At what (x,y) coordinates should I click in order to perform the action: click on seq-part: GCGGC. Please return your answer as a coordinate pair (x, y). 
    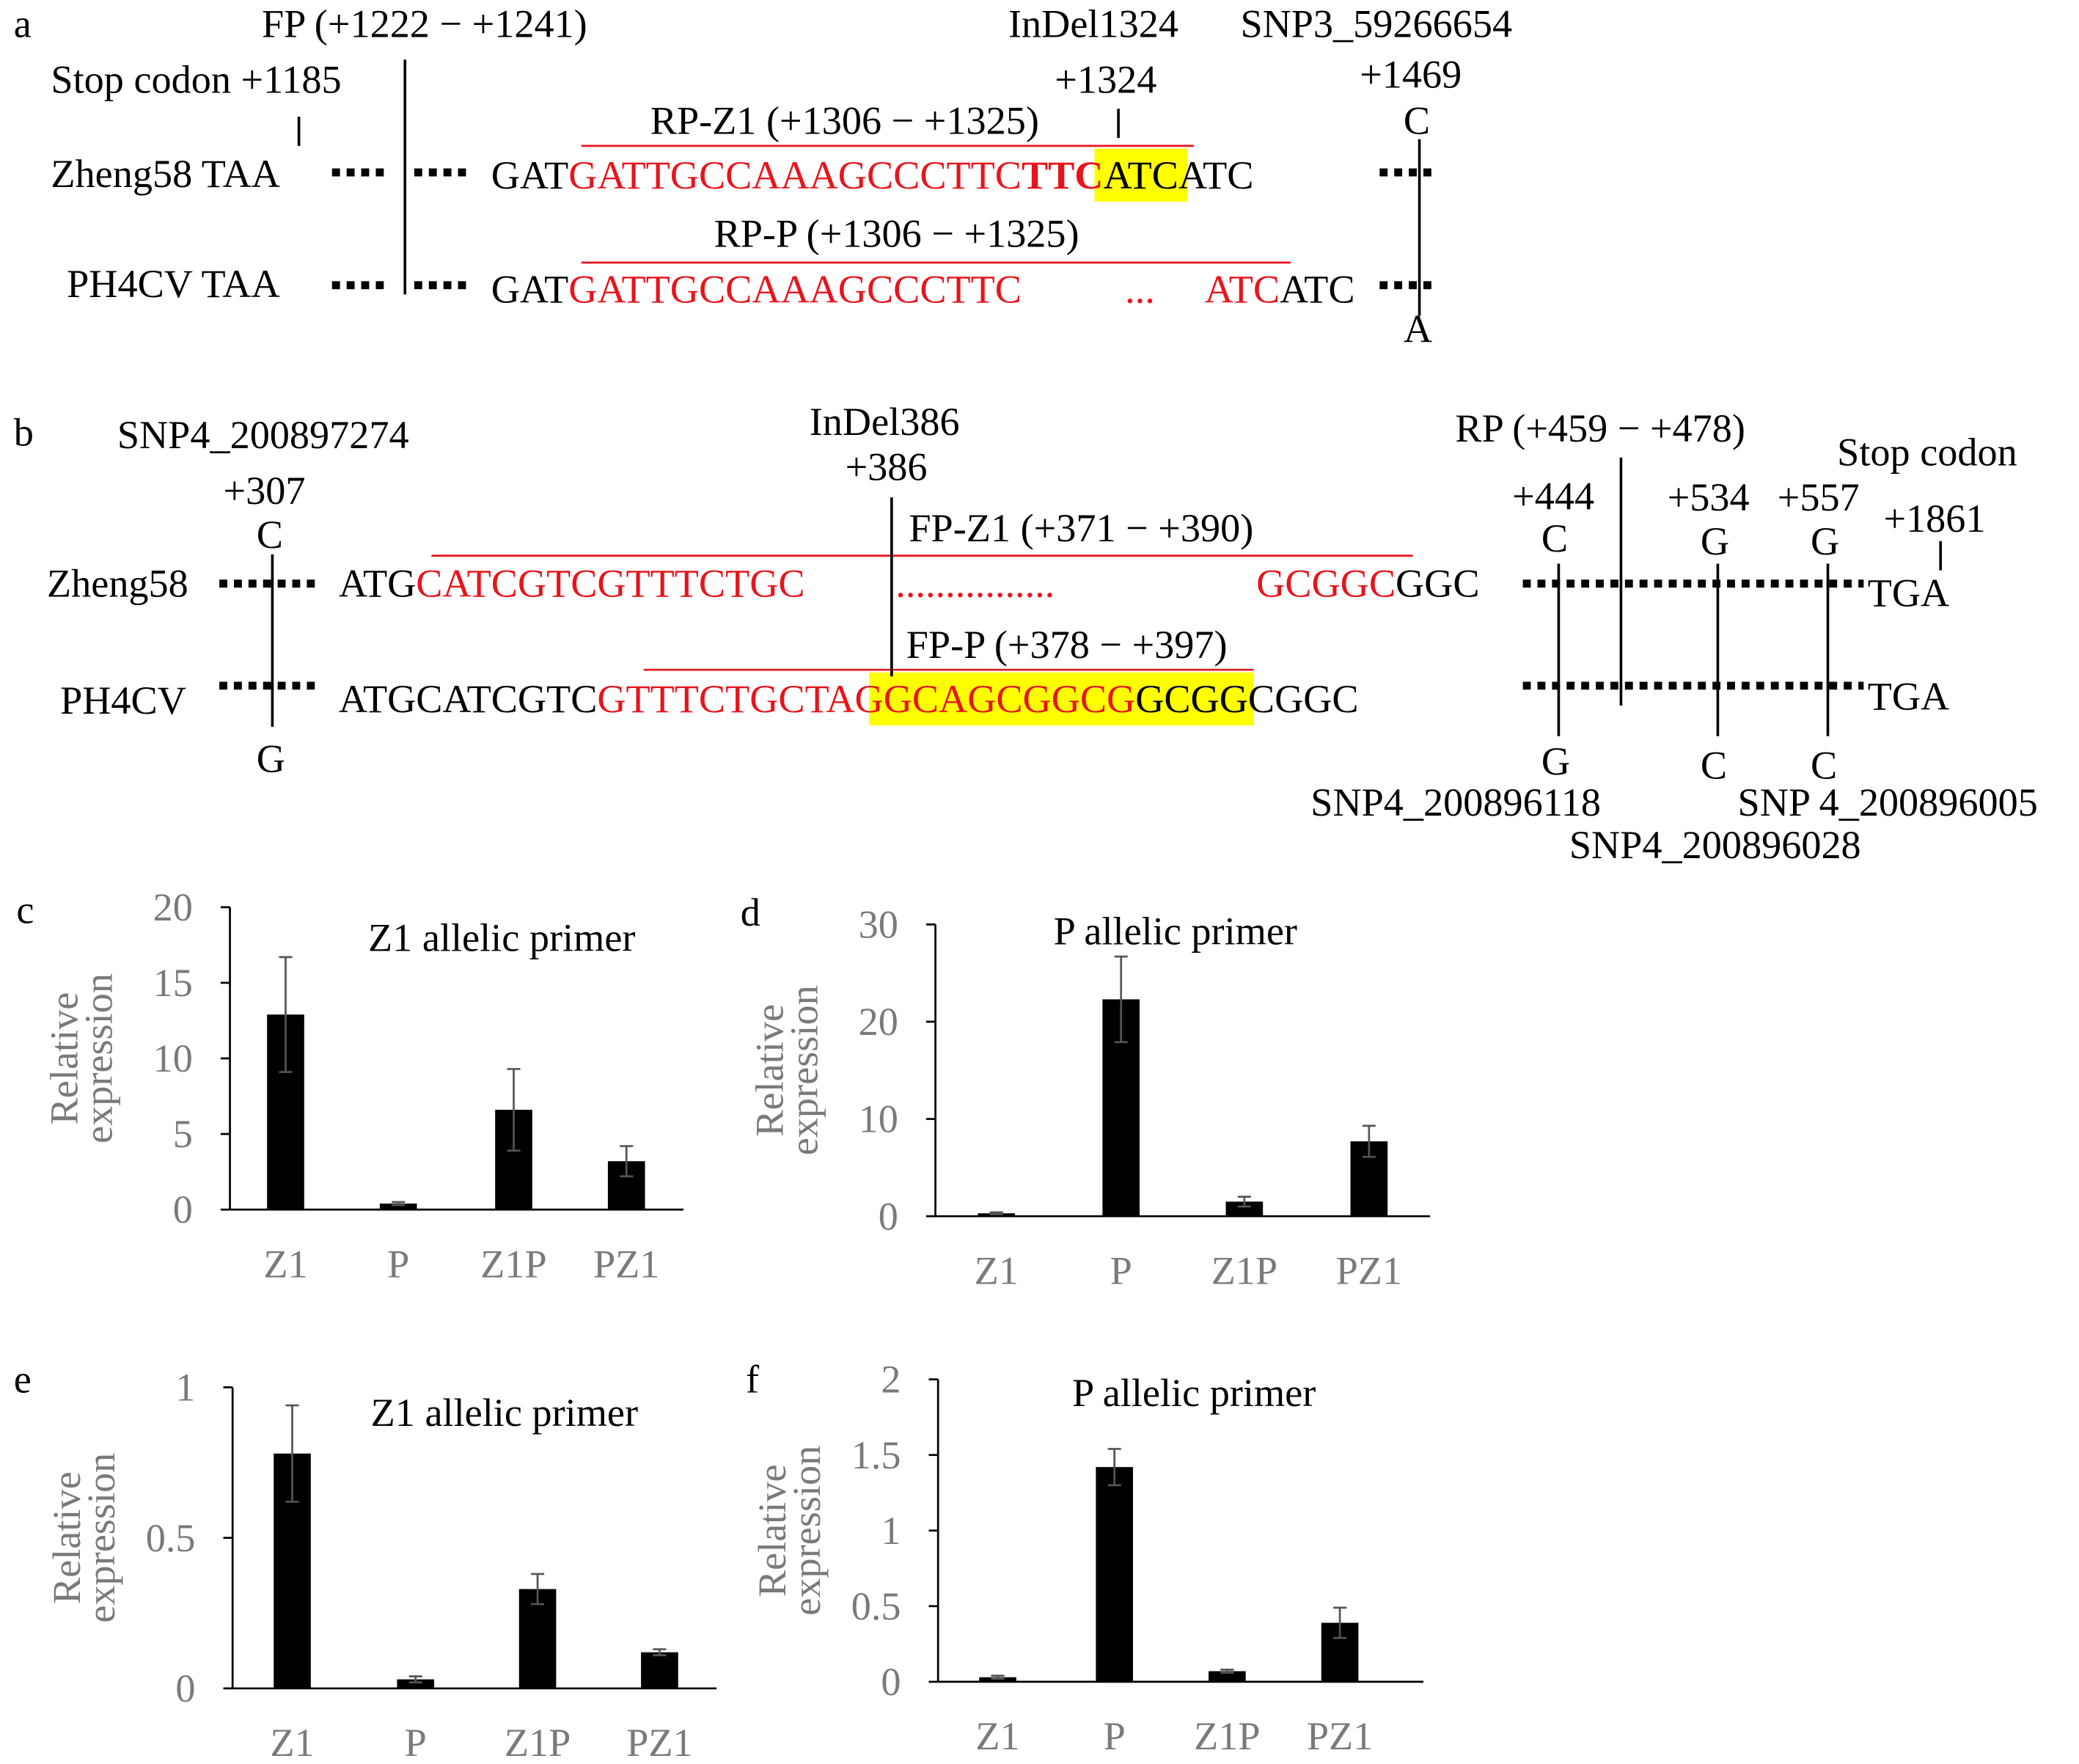
    Looking at the image, I should click on (1326, 584).